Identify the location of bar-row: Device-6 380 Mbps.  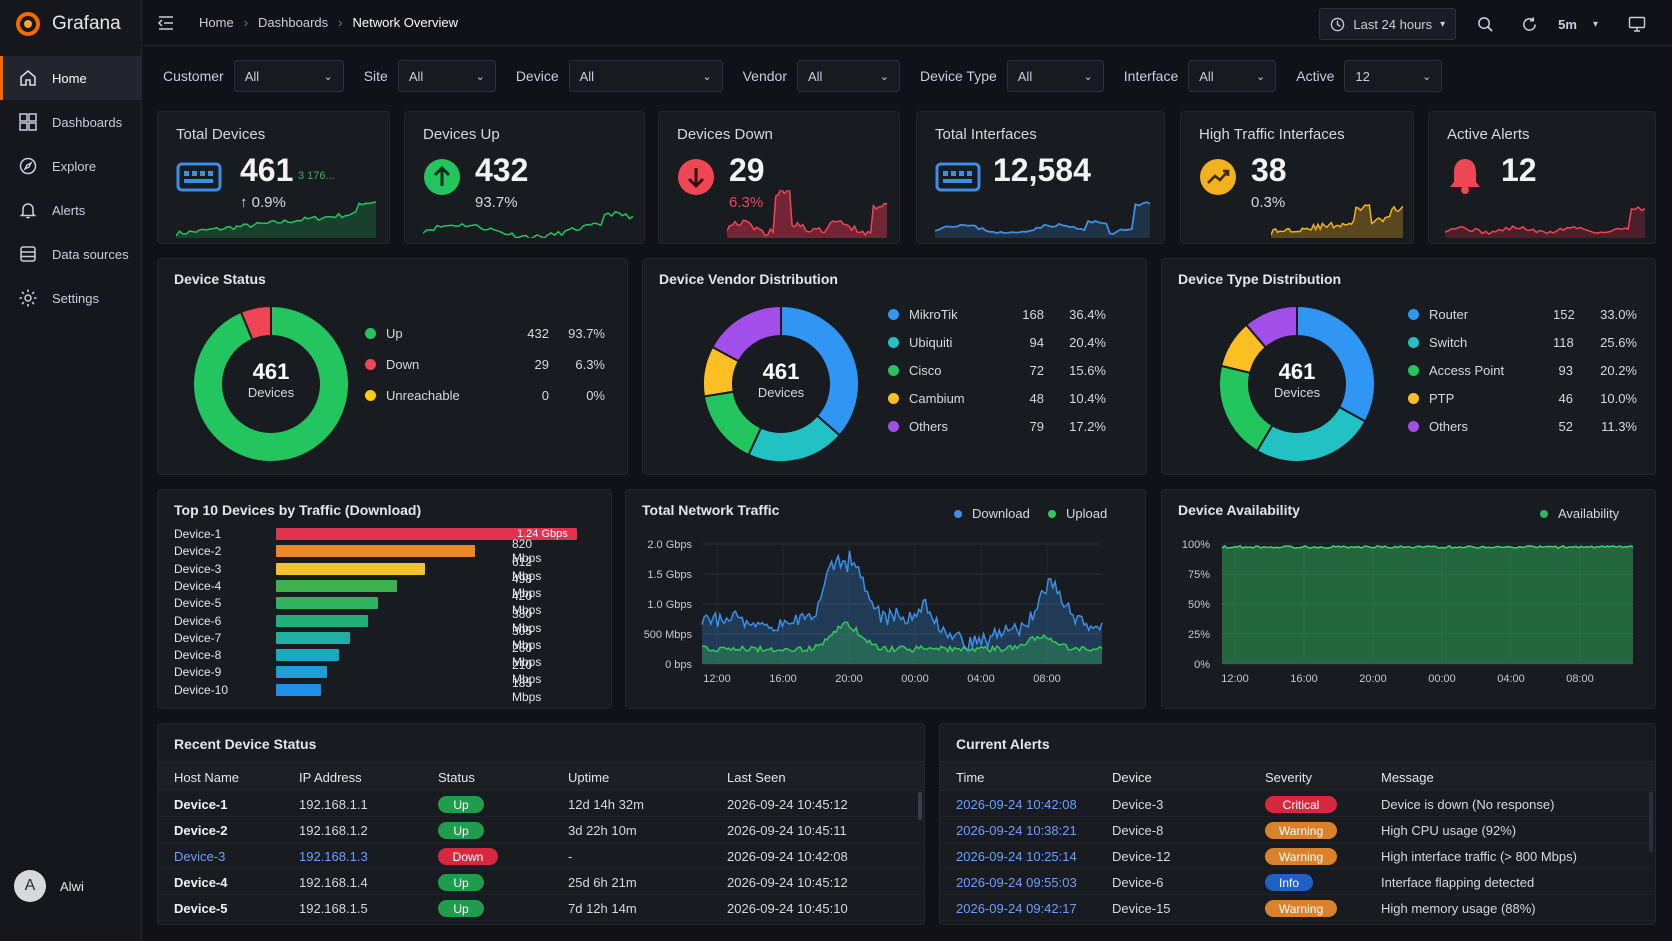
(357, 621).